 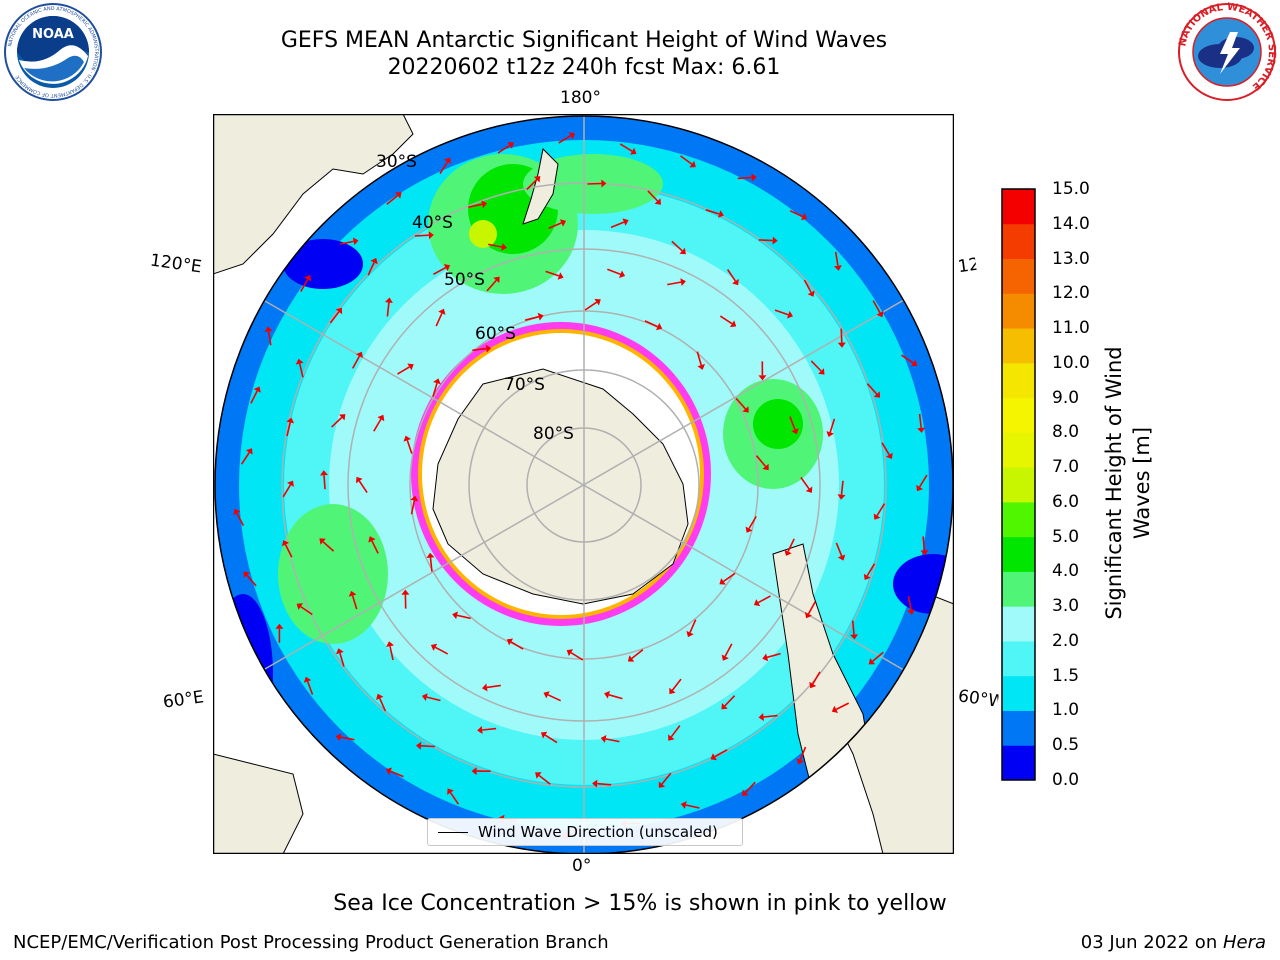 What do you see at coordinates (524, 385) in the screenshot?
I see `lat-label-70s: 70°S` at bounding box center [524, 385].